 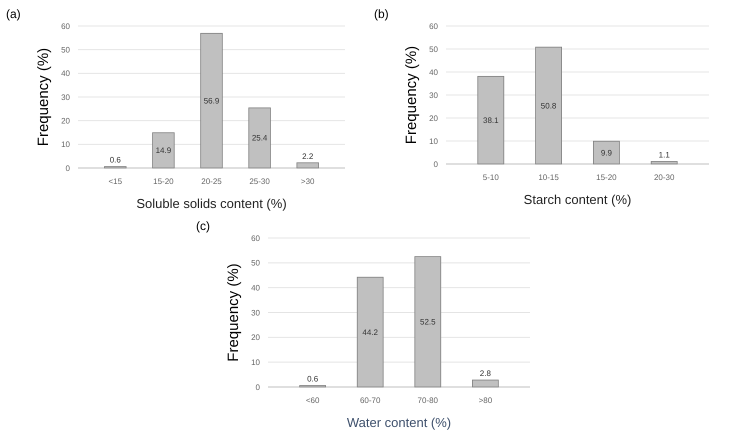 What do you see at coordinates (115, 181) in the screenshot?
I see `x-tick-label: <15` at bounding box center [115, 181].